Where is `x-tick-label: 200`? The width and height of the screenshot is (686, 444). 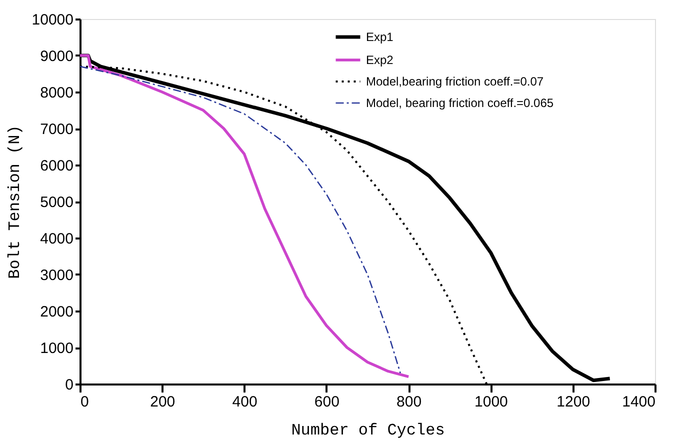
x-tick-label: 200 is located at coordinates (163, 402).